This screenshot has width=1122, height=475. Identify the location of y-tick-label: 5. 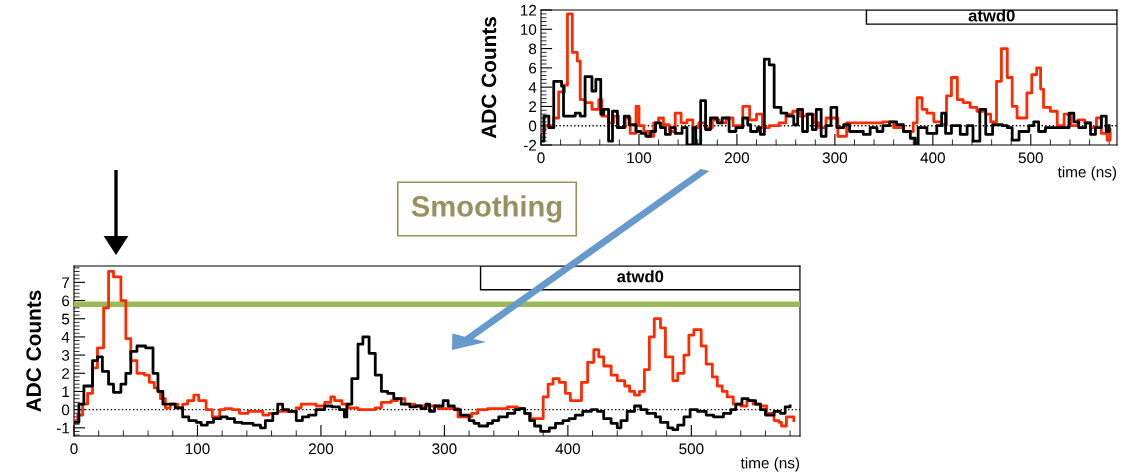
(65, 319).